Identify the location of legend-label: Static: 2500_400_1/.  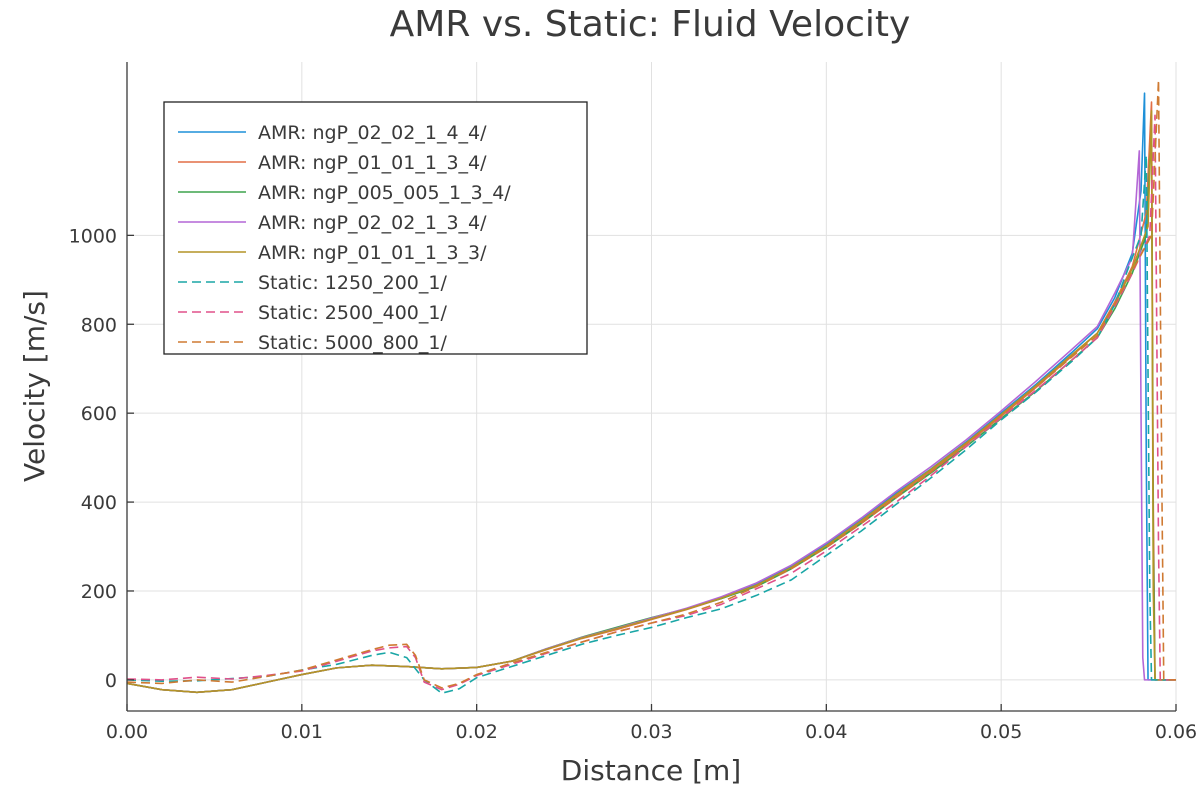
(352, 313).